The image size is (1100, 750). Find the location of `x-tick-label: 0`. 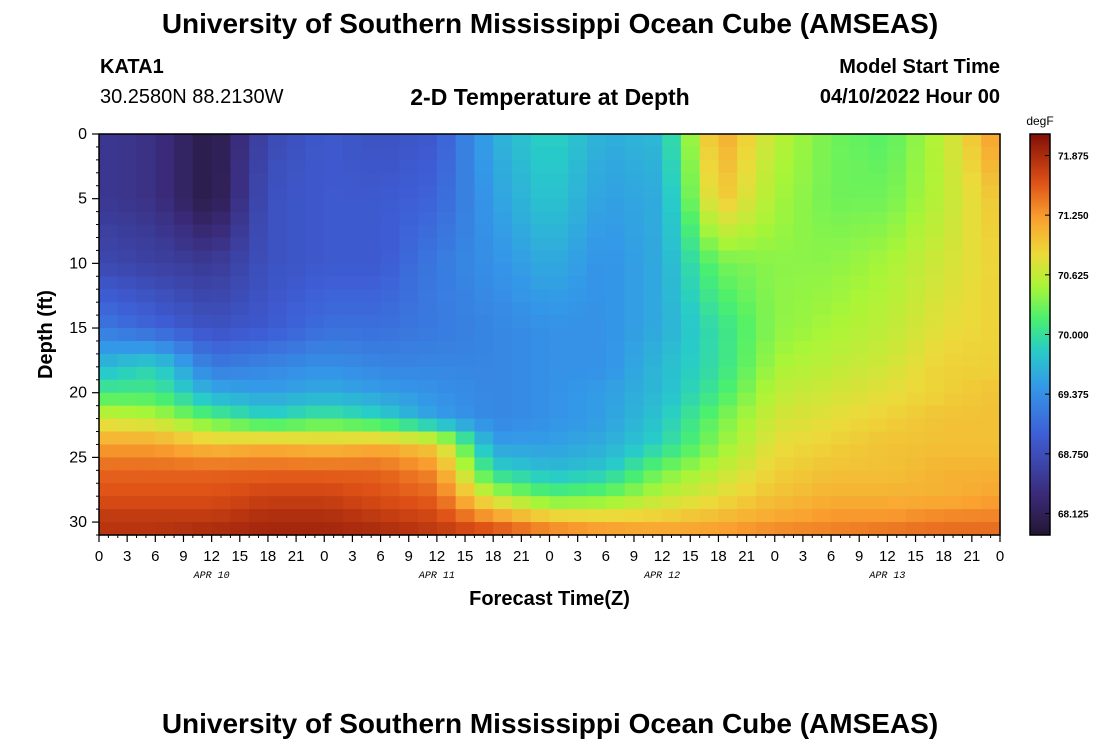

x-tick-label: 0 is located at coordinates (99, 556).